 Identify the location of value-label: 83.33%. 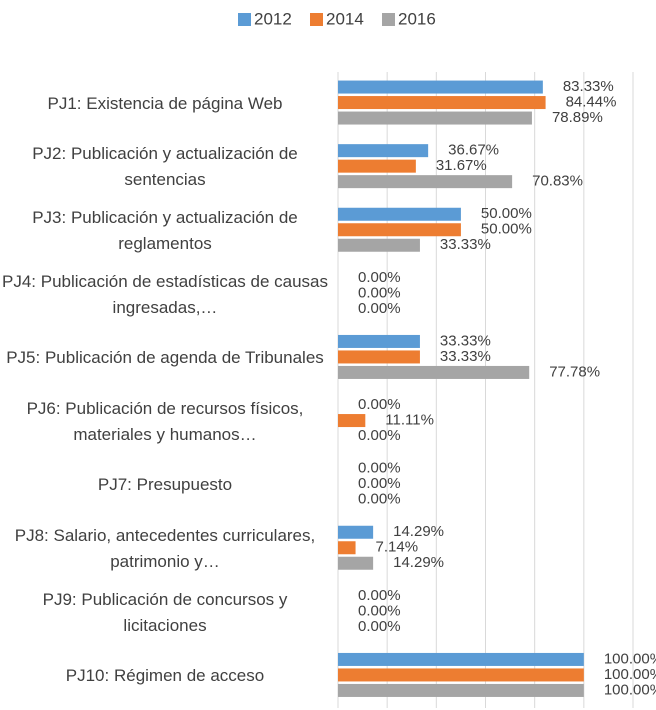
(588, 86).